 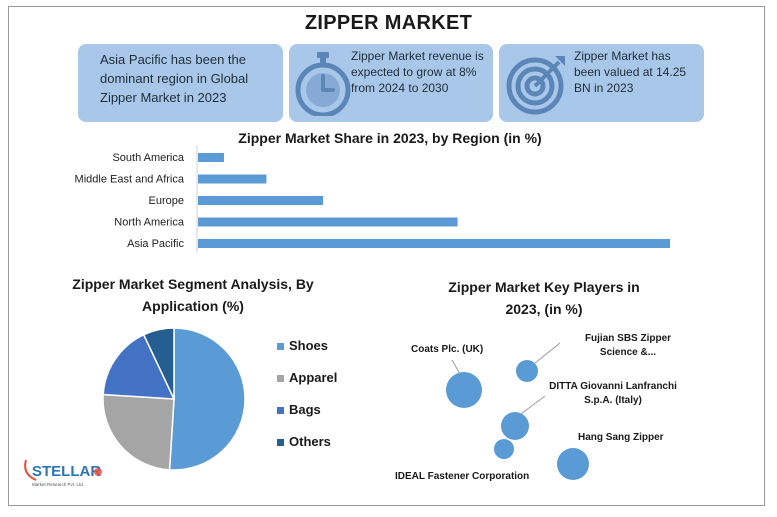 What do you see at coordinates (388, 23) in the screenshot?
I see `page-title: ZIPPER MARKET` at bounding box center [388, 23].